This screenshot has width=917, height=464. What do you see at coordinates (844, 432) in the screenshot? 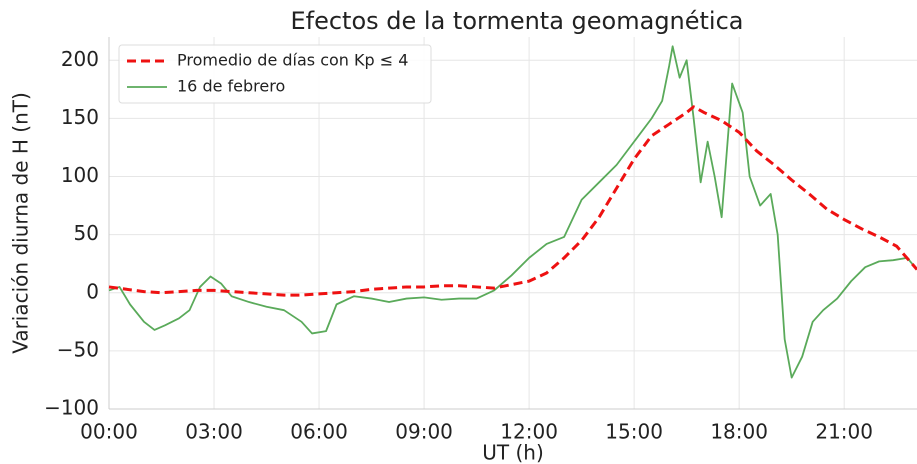
I see `x-tick-label: 21:00` at bounding box center [844, 432].